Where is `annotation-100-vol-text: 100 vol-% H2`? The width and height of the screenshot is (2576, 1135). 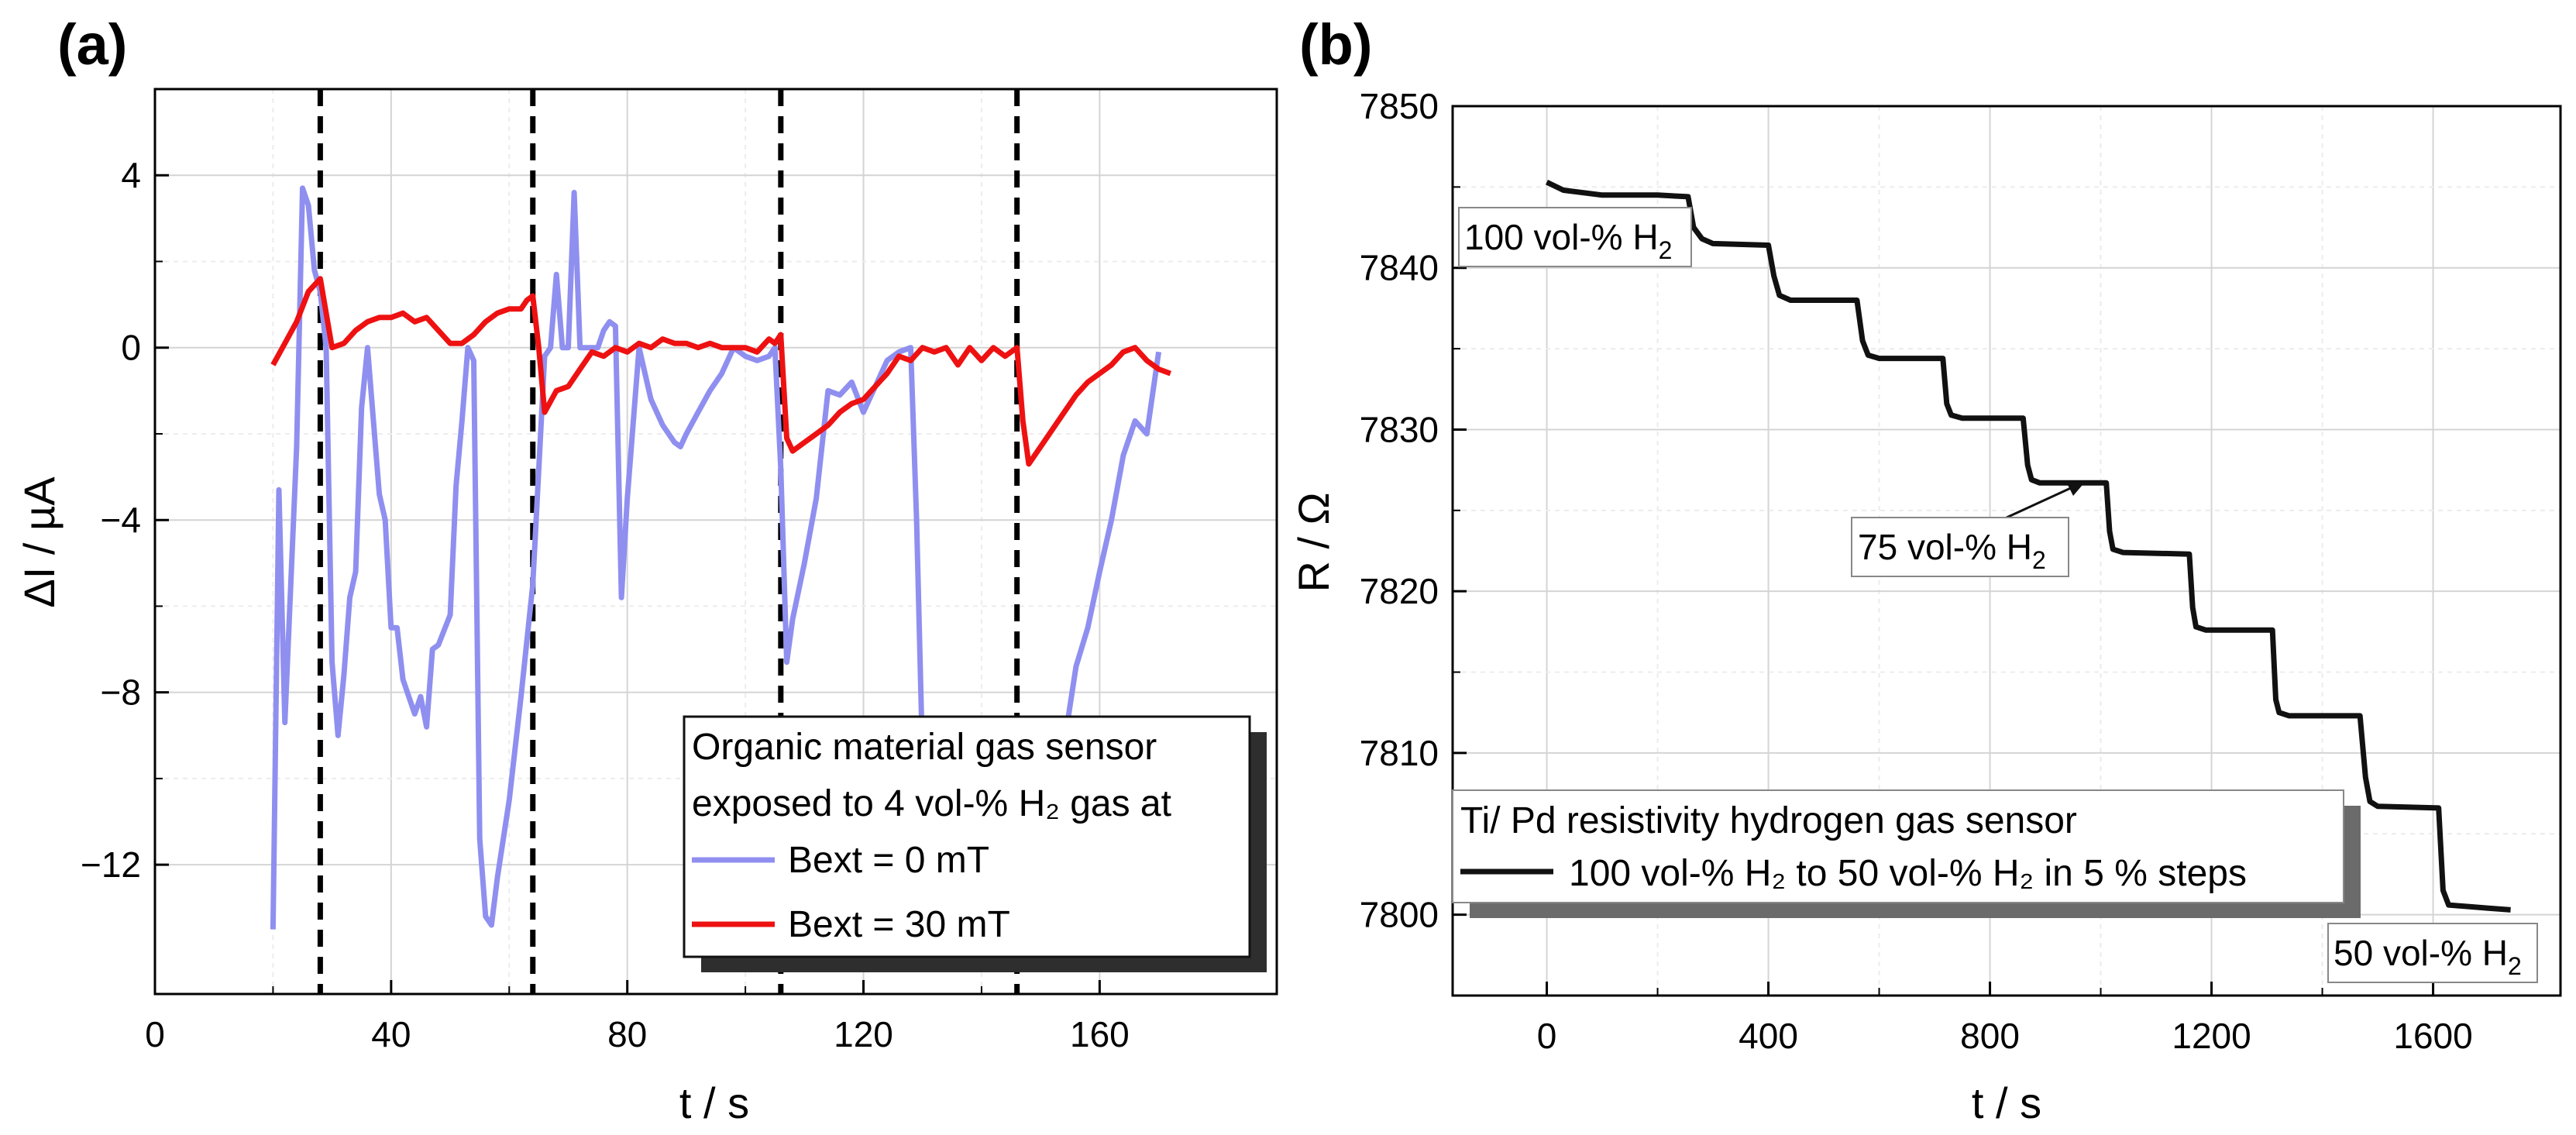
annotation-100-vol-text: 100 vol-% H2 is located at coordinates (1568, 240).